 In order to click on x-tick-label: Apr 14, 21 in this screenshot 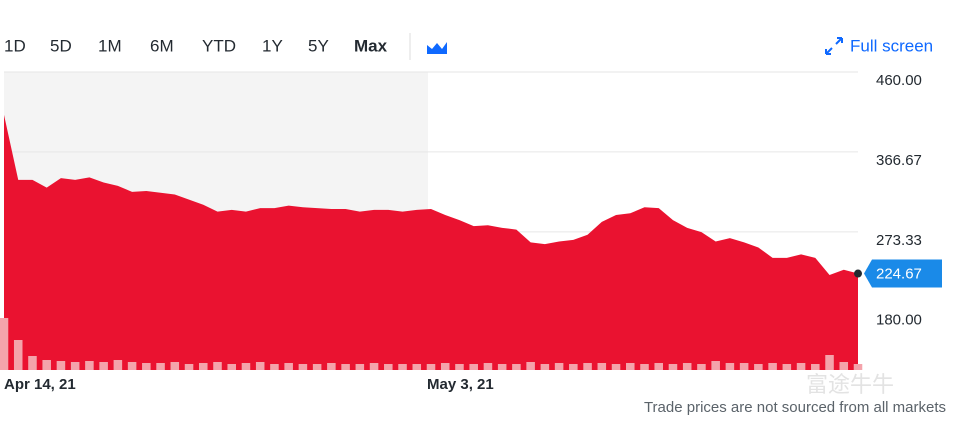, I will do `click(40, 384)`.